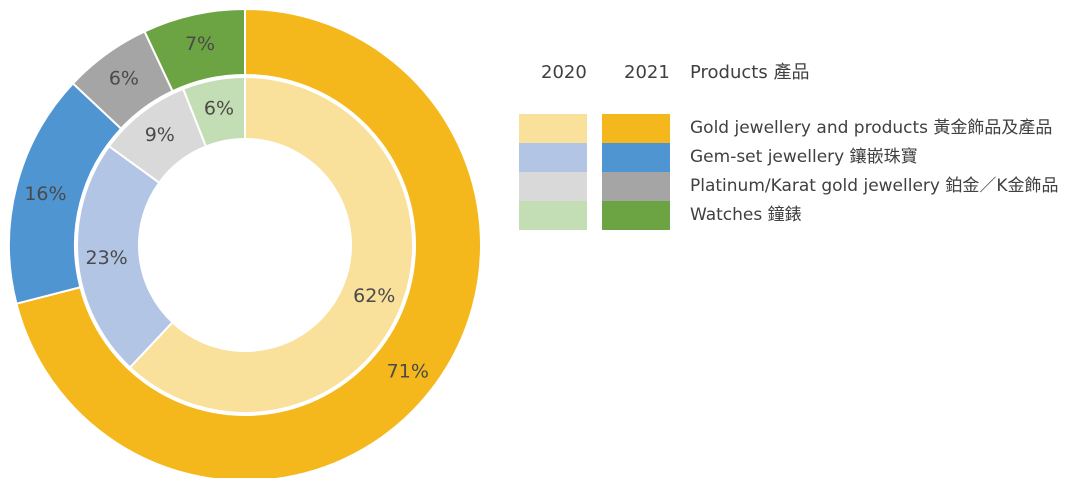 Image resolution: width=1089 pixels, height=478 pixels. I want to click on inner-2020-slice-watches, so click(213, 111).